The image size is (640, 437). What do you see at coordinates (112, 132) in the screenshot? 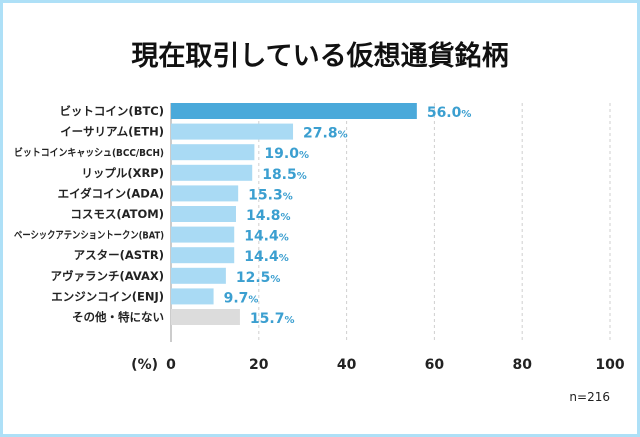
I see `category-label: イーサリアム(ETH)` at bounding box center [112, 132].